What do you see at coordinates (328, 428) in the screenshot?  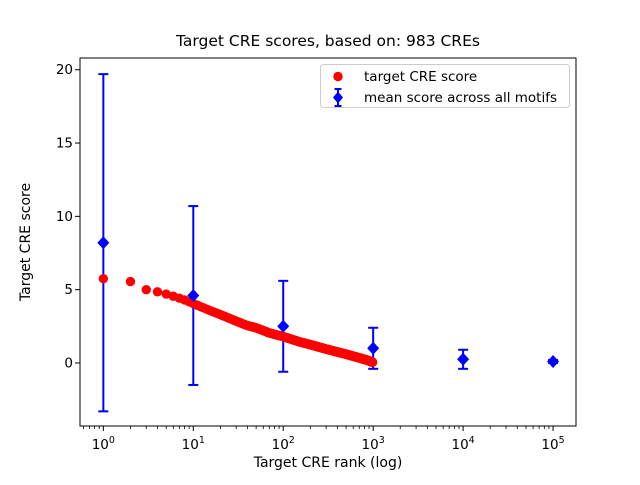 I see `x-axis-ticks` at bounding box center [328, 428].